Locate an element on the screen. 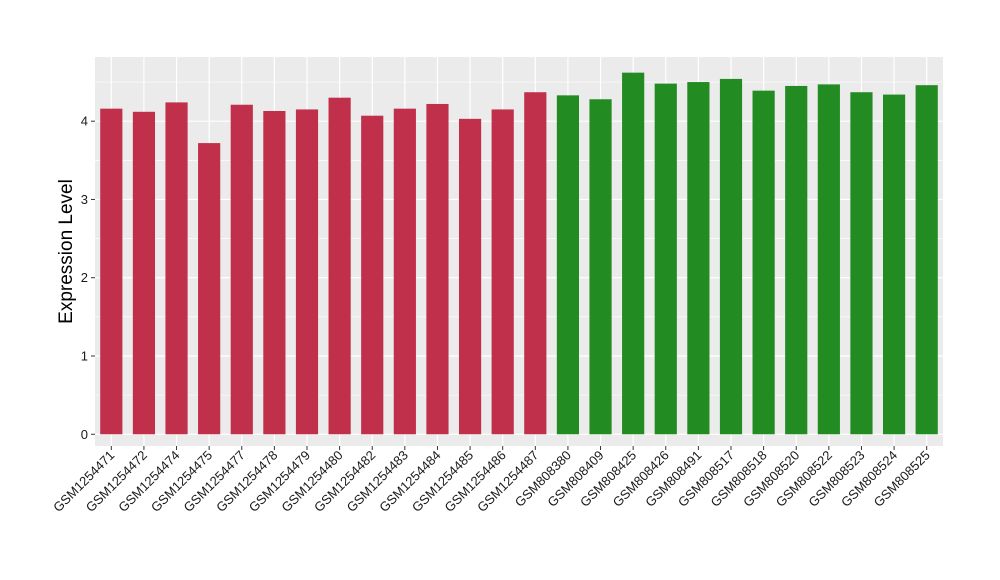 This screenshot has height=580, width=1000. bar-GSM1254475 is located at coordinates (209, 289).